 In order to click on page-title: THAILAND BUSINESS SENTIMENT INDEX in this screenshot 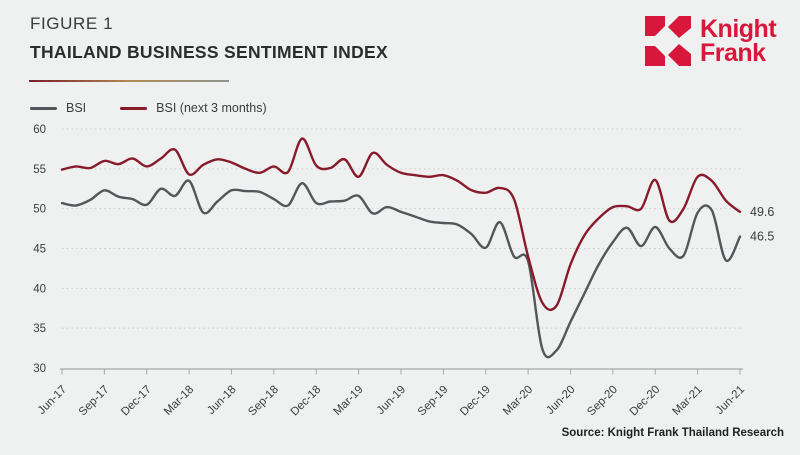, I will do `click(209, 52)`.